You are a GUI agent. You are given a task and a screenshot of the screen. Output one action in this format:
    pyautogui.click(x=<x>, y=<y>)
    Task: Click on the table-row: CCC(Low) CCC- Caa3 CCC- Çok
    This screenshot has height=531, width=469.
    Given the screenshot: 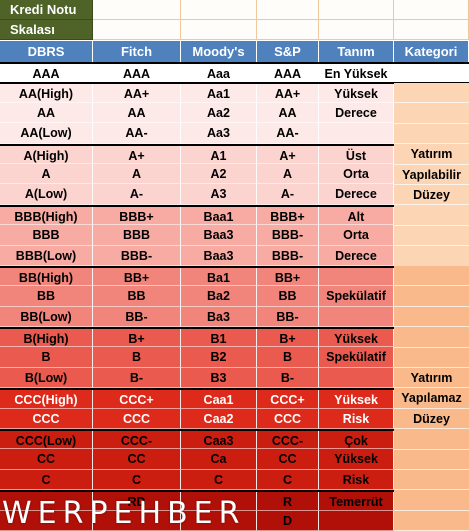 What is the action you would take?
    pyautogui.click(x=234, y=439)
    